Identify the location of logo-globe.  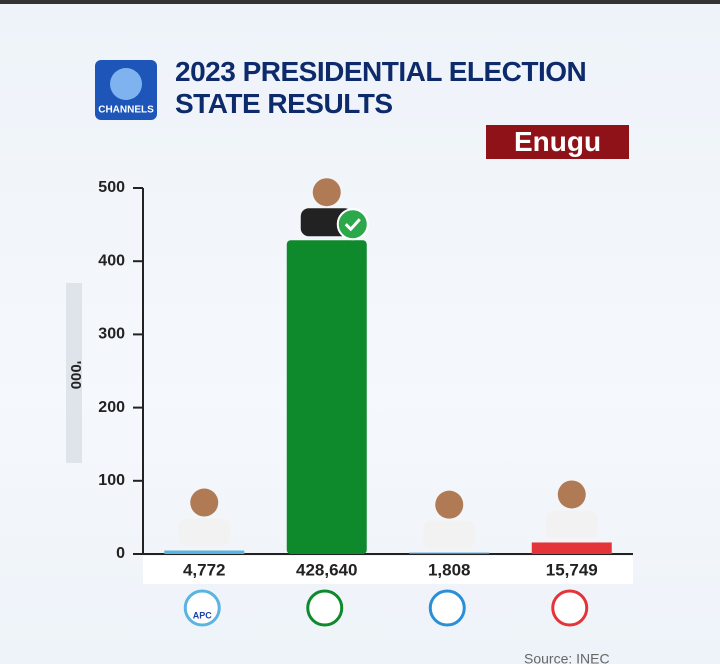
(126, 84).